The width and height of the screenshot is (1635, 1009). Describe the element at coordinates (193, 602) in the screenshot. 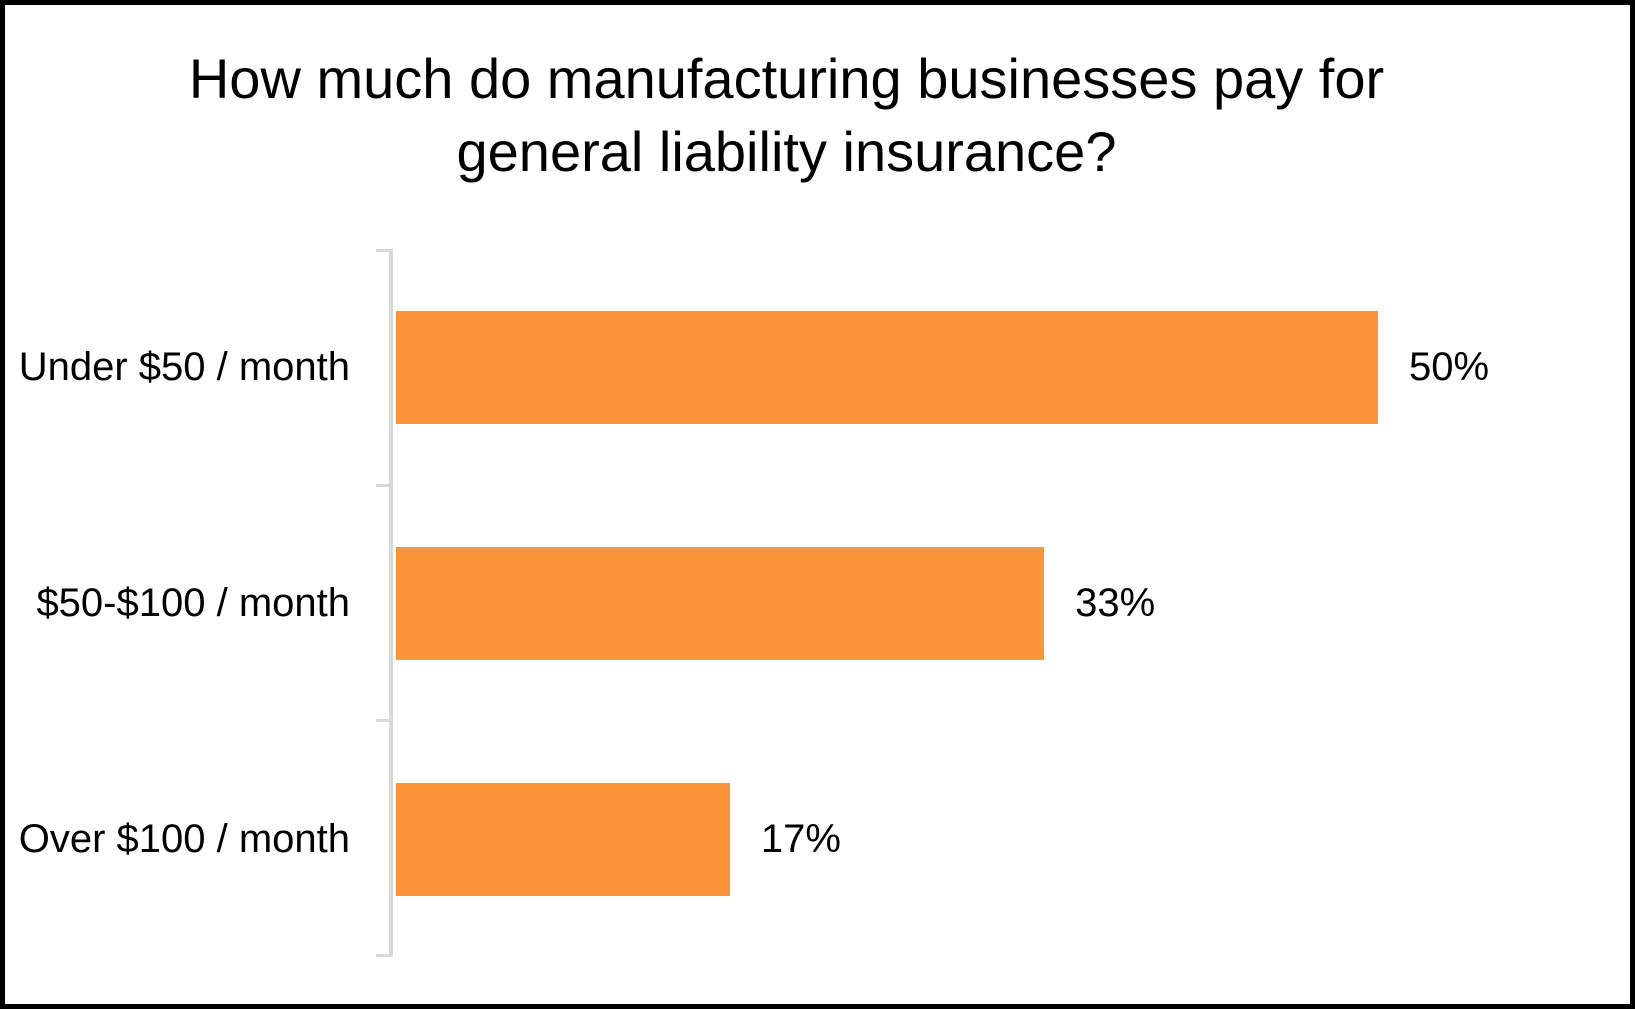

I see `category-label-50-100: $50-$100 / month` at that location.